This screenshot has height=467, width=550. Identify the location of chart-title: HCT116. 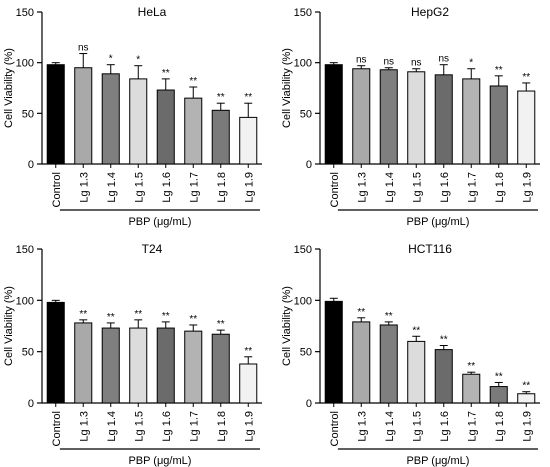
(430, 249).